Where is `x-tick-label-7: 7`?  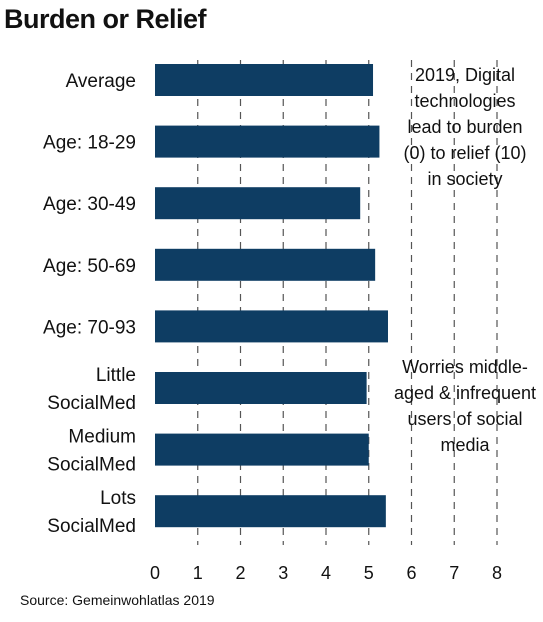
x-tick-label-7: 7 is located at coordinates (454, 573).